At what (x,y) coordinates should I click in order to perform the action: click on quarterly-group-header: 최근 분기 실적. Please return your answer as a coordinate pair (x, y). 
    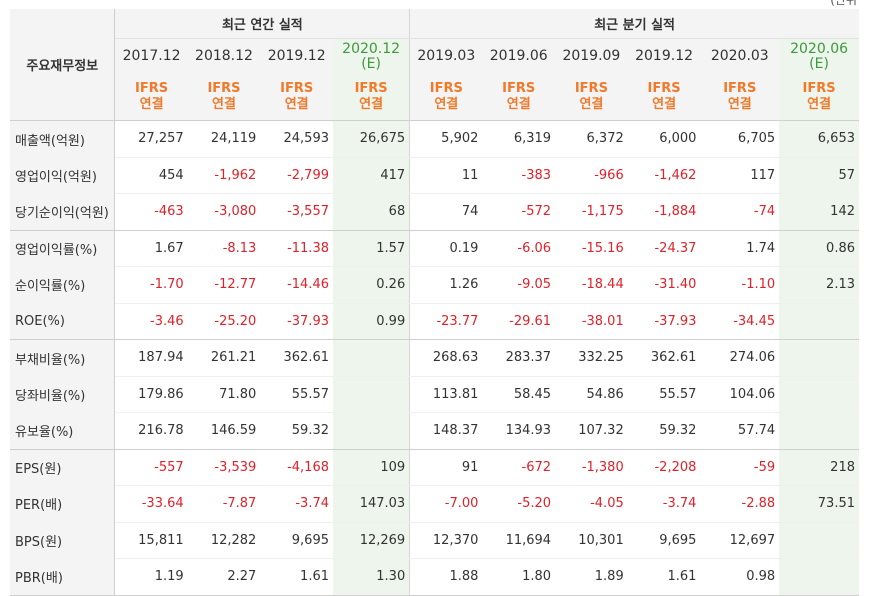
    Looking at the image, I should click on (634, 24).